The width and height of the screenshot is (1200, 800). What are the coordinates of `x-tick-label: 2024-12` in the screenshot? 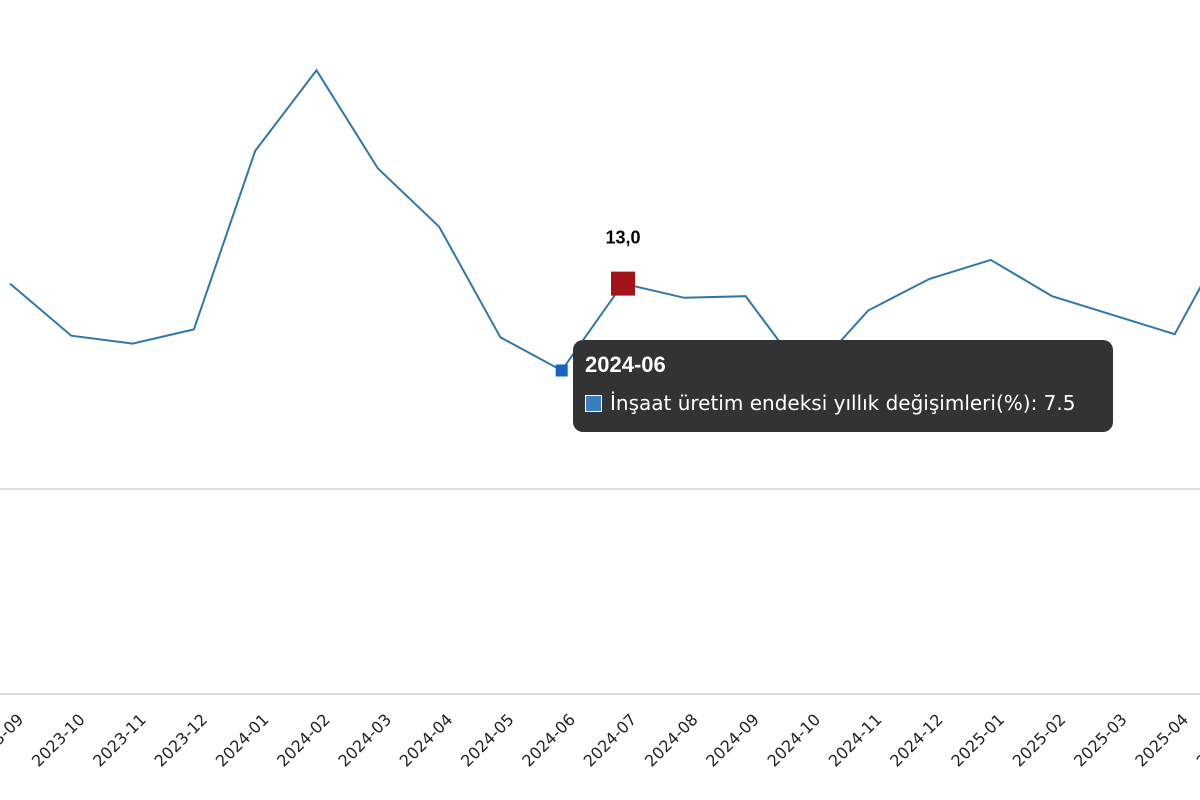 It's located at (916, 740).